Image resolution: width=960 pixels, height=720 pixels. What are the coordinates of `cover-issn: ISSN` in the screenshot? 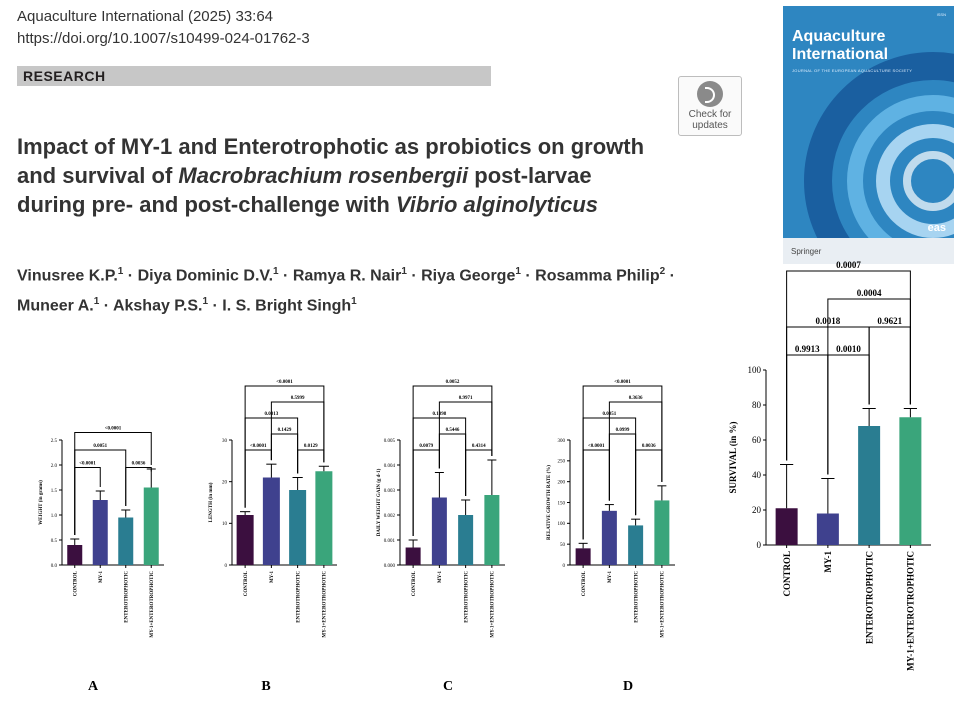 It's located at (941, 14).